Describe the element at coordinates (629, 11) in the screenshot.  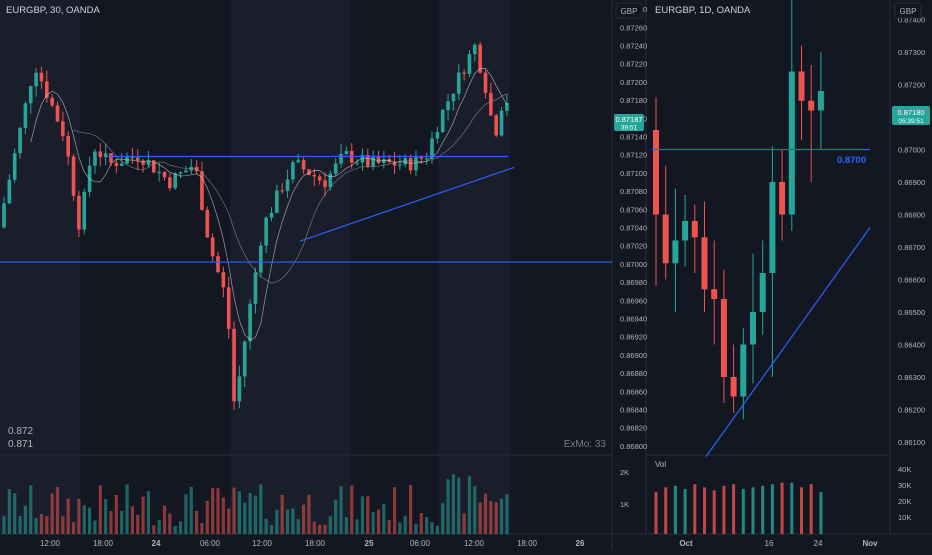
I see `left-currency-badge: GBP` at that location.